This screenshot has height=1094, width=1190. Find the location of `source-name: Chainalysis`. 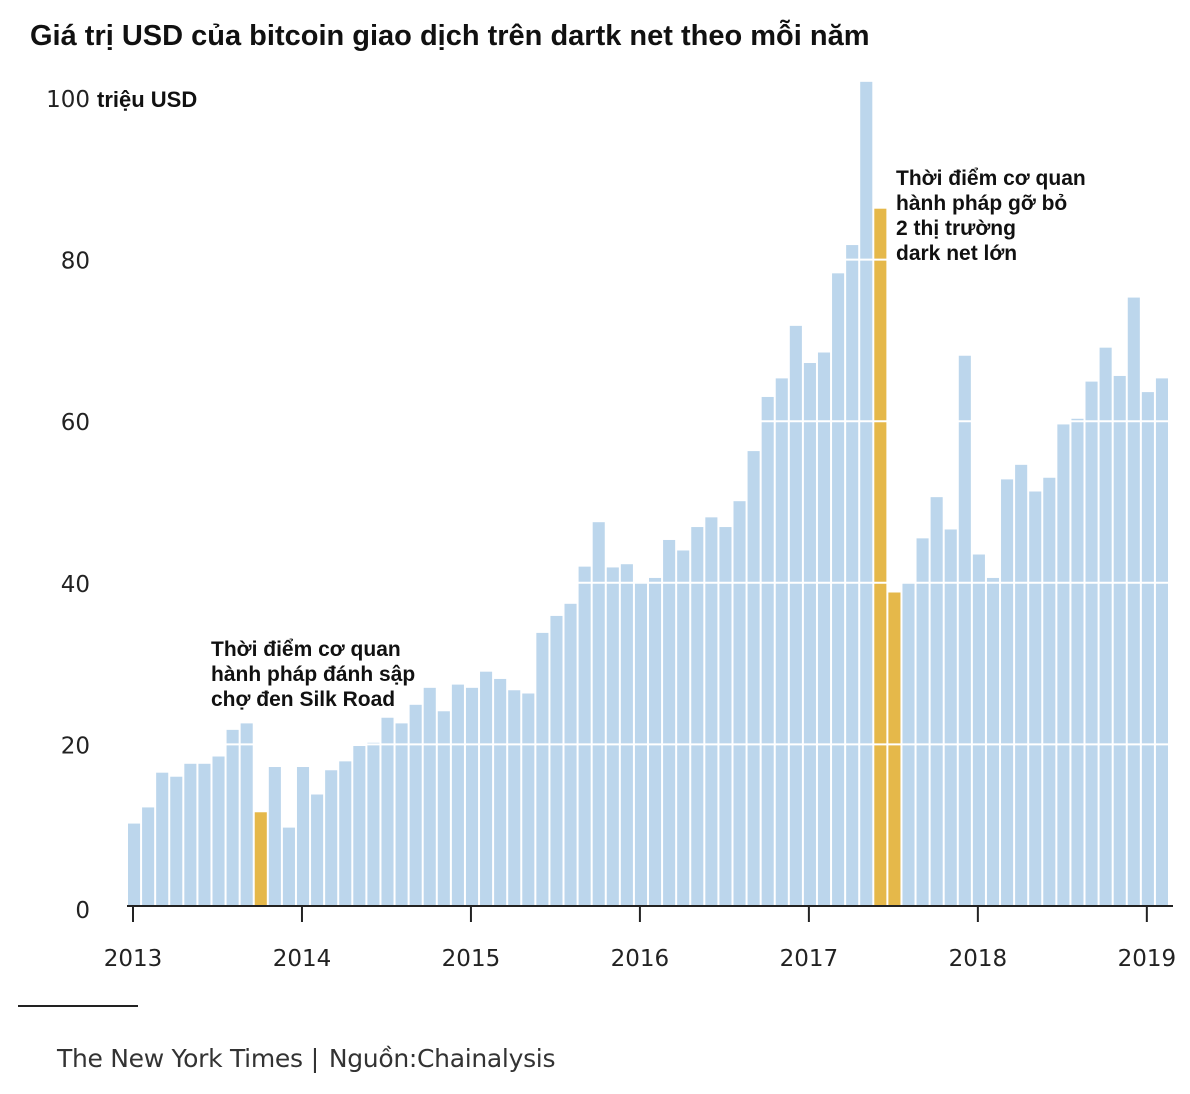

source-name: Chainalysis is located at coordinates (486, 1058).